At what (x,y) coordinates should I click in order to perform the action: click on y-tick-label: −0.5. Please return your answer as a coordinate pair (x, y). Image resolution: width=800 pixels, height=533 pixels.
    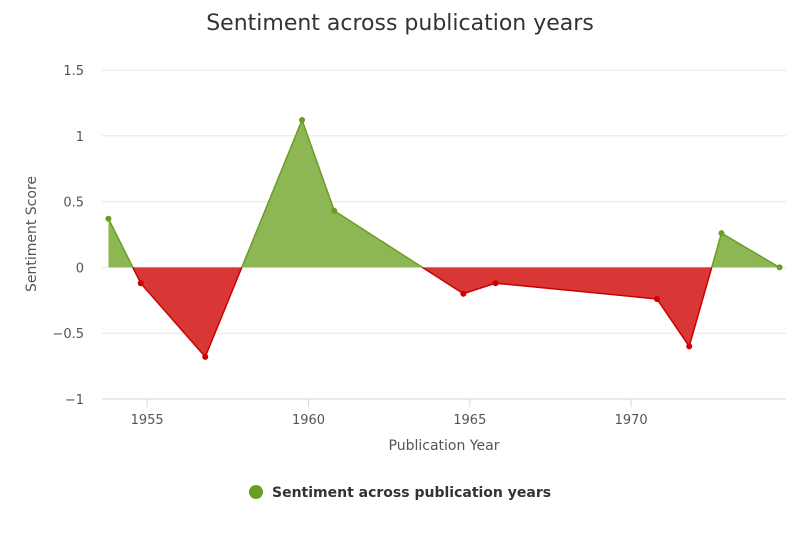
    Looking at the image, I should click on (68, 334).